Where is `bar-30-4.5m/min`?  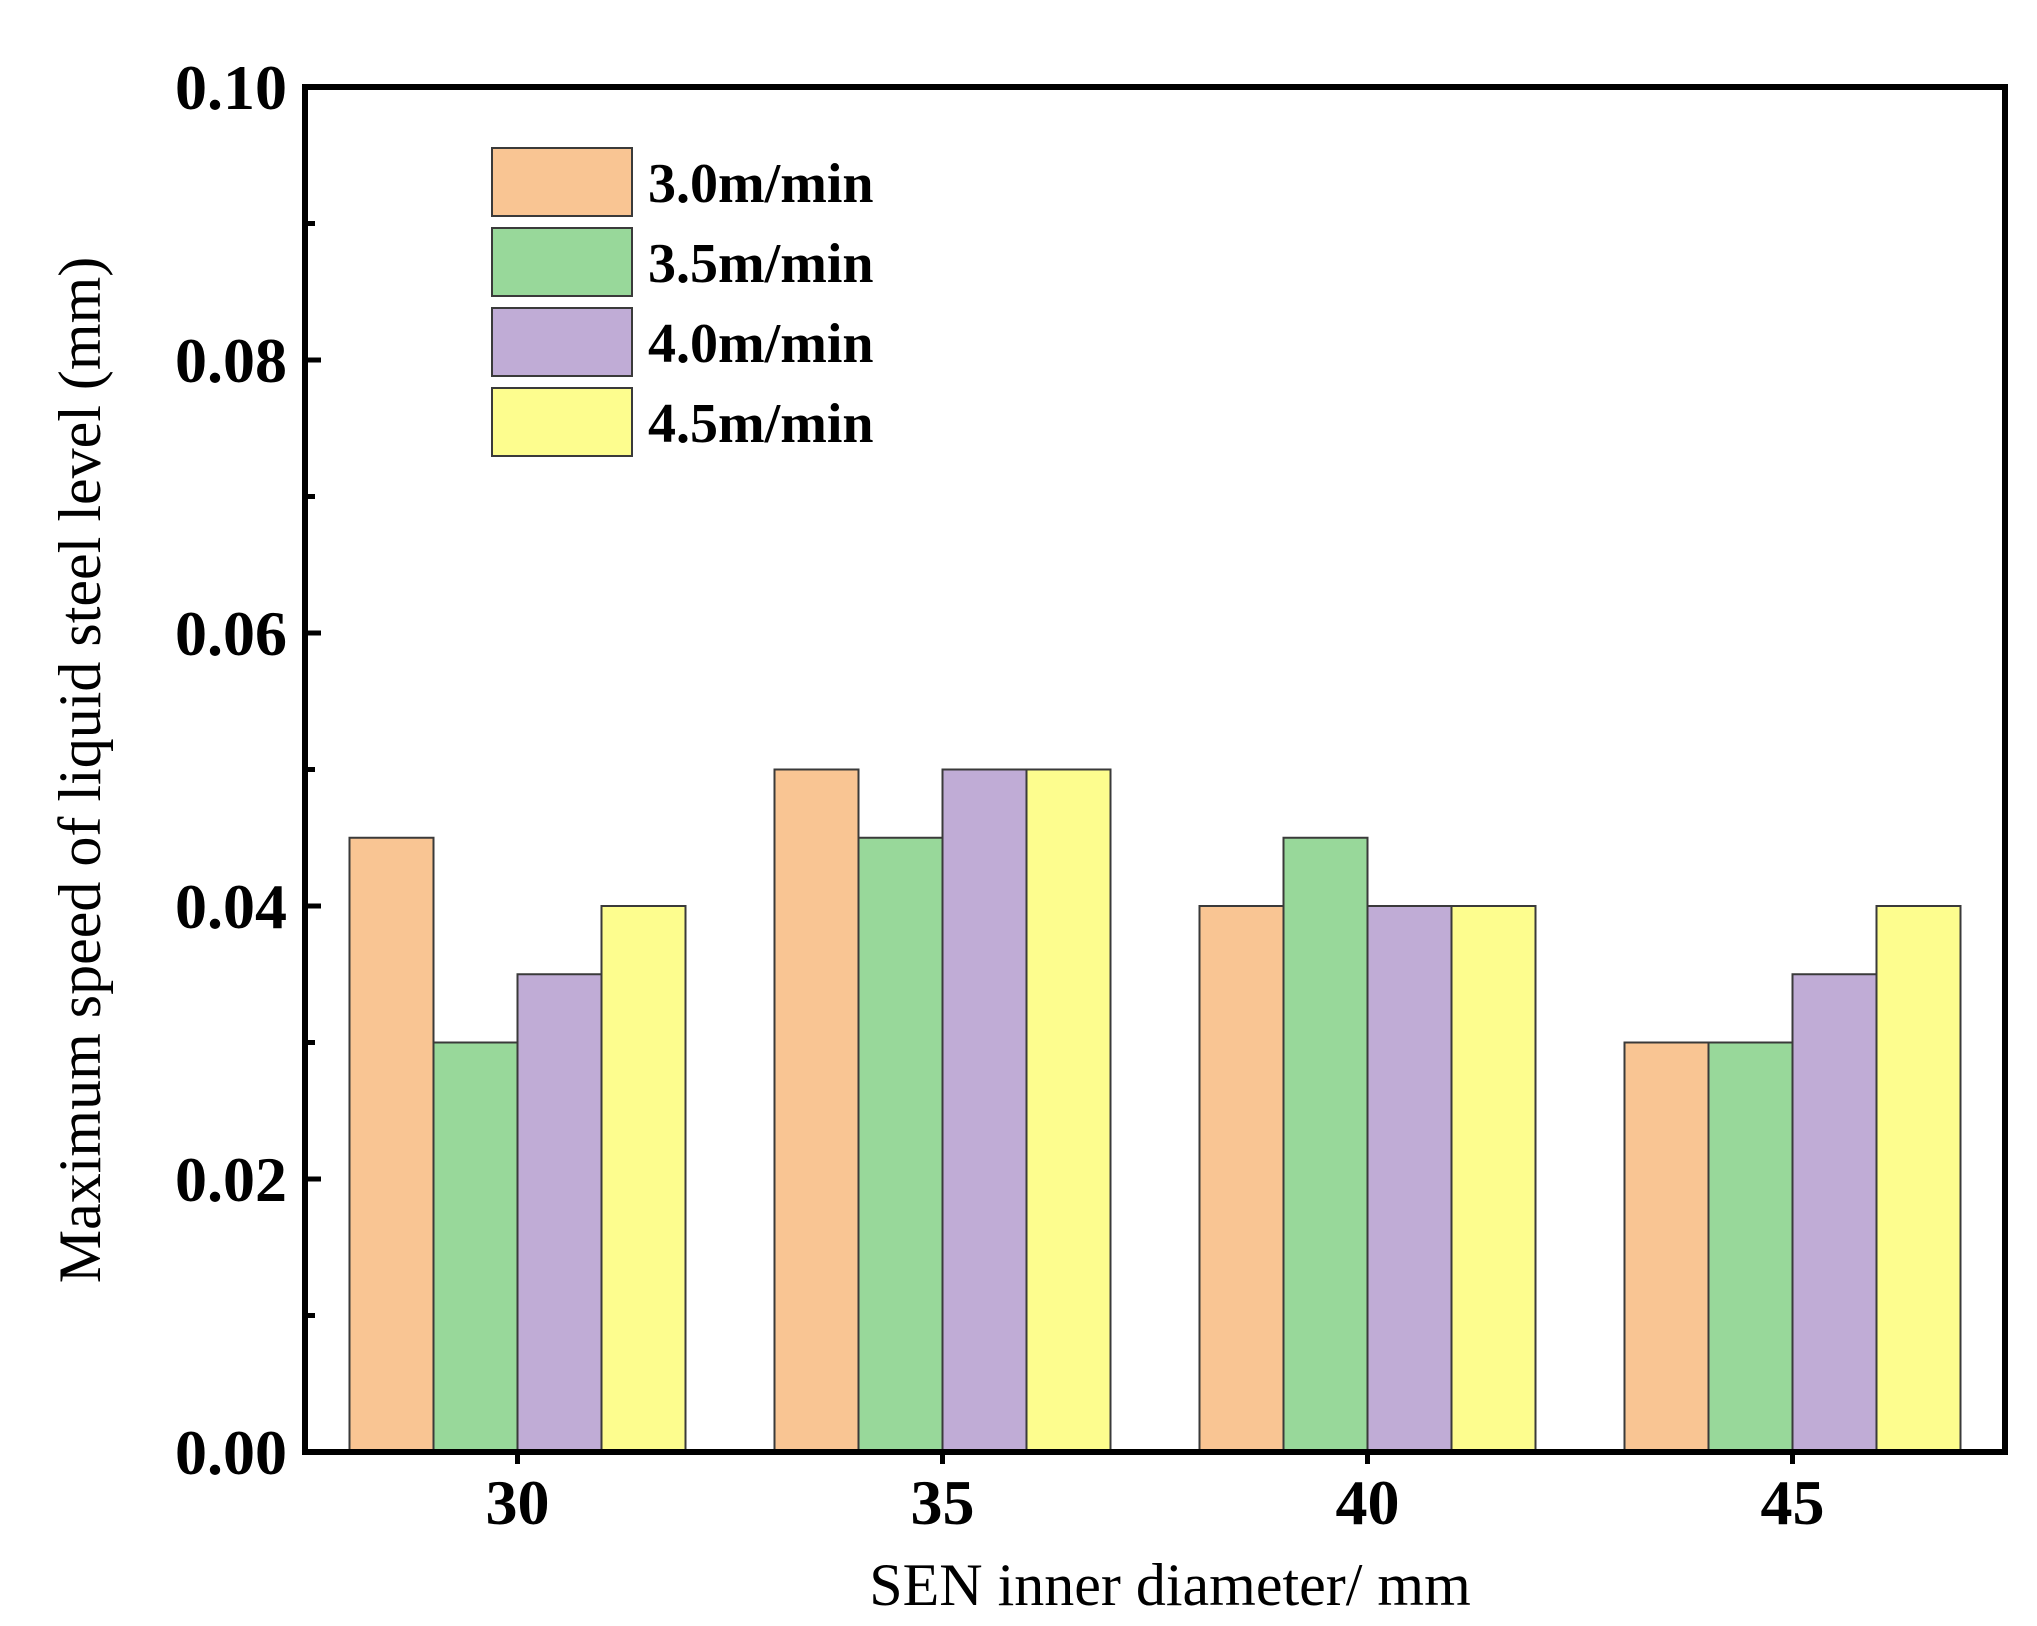
bar-30-4.5m/min is located at coordinates (643, 1179).